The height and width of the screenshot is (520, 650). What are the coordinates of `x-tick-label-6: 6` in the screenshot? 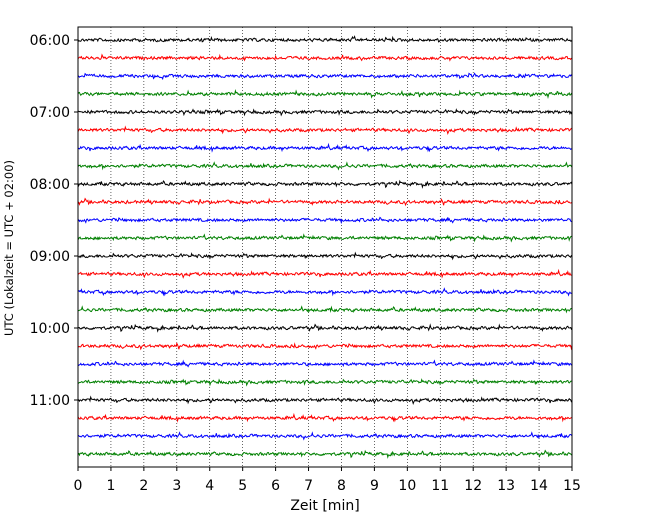 It's located at (275, 486).